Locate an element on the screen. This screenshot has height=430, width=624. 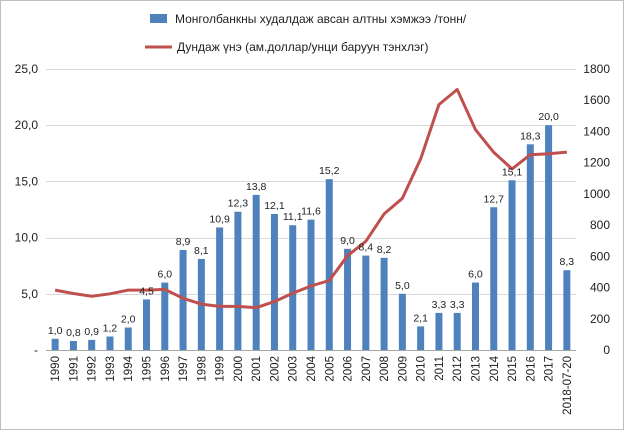
x-tick-label: 2014 is located at coordinates (495, 368).